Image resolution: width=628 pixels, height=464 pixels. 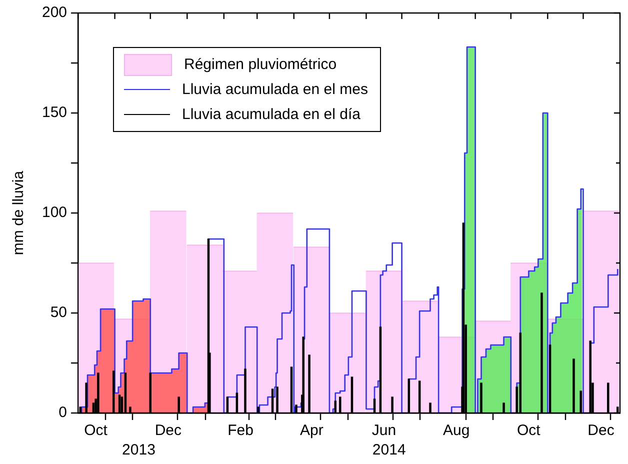 I want to click on x-tick-label: Jun, so click(x=384, y=431).